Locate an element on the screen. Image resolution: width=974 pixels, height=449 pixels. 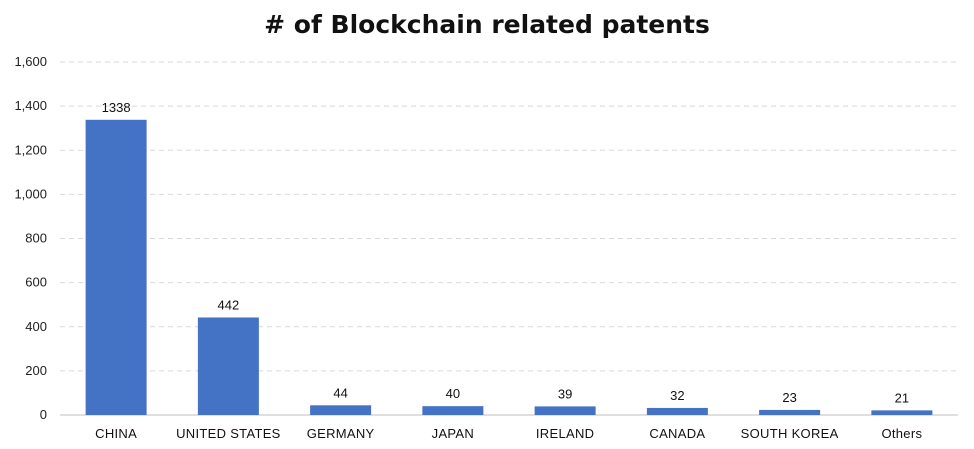
data-label: 21 is located at coordinates (902, 397).